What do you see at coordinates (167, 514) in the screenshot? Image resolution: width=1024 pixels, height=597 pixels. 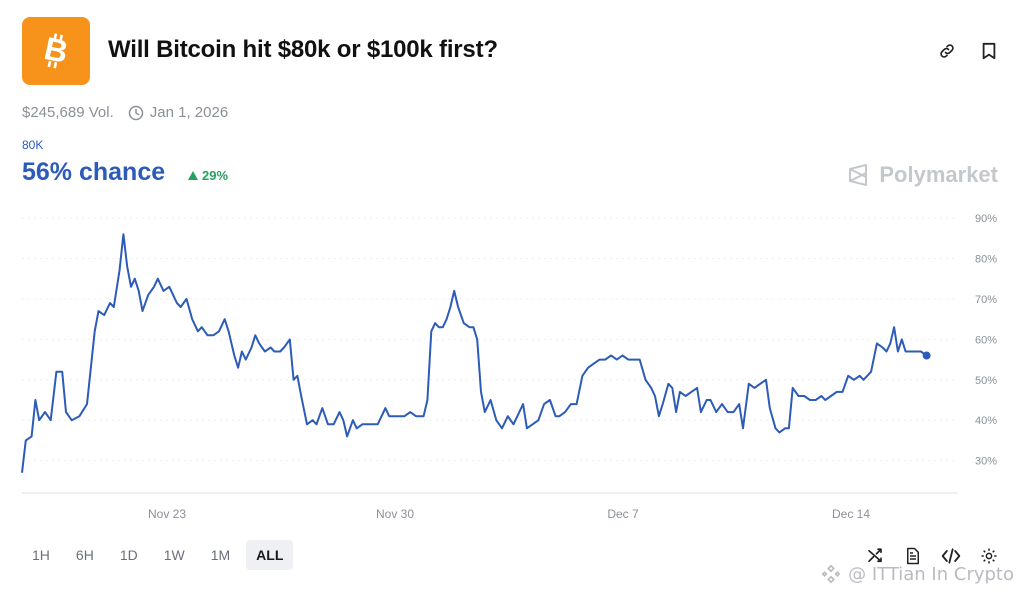 I see `x-tick-label: Nov 23` at bounding box center [167, 514].